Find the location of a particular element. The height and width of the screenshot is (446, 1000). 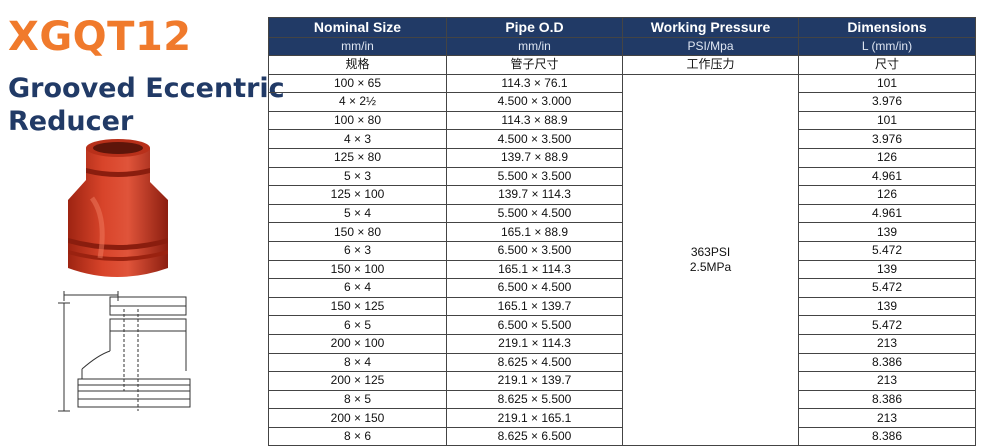

table-row: 200 × 100 219.1 × 114.3 213 is located at coordinates (622, 343).